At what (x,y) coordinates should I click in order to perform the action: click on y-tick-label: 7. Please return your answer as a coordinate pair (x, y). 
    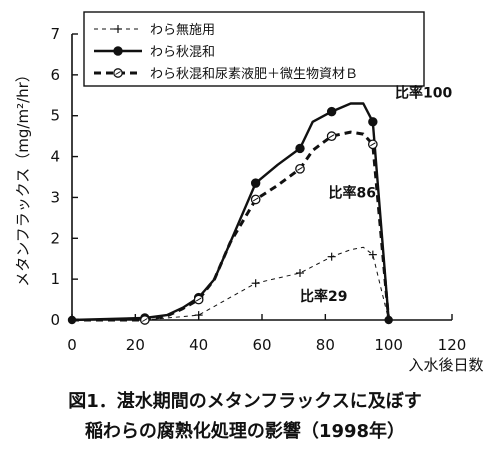
    Looking at the image, I should click on (55, 34).